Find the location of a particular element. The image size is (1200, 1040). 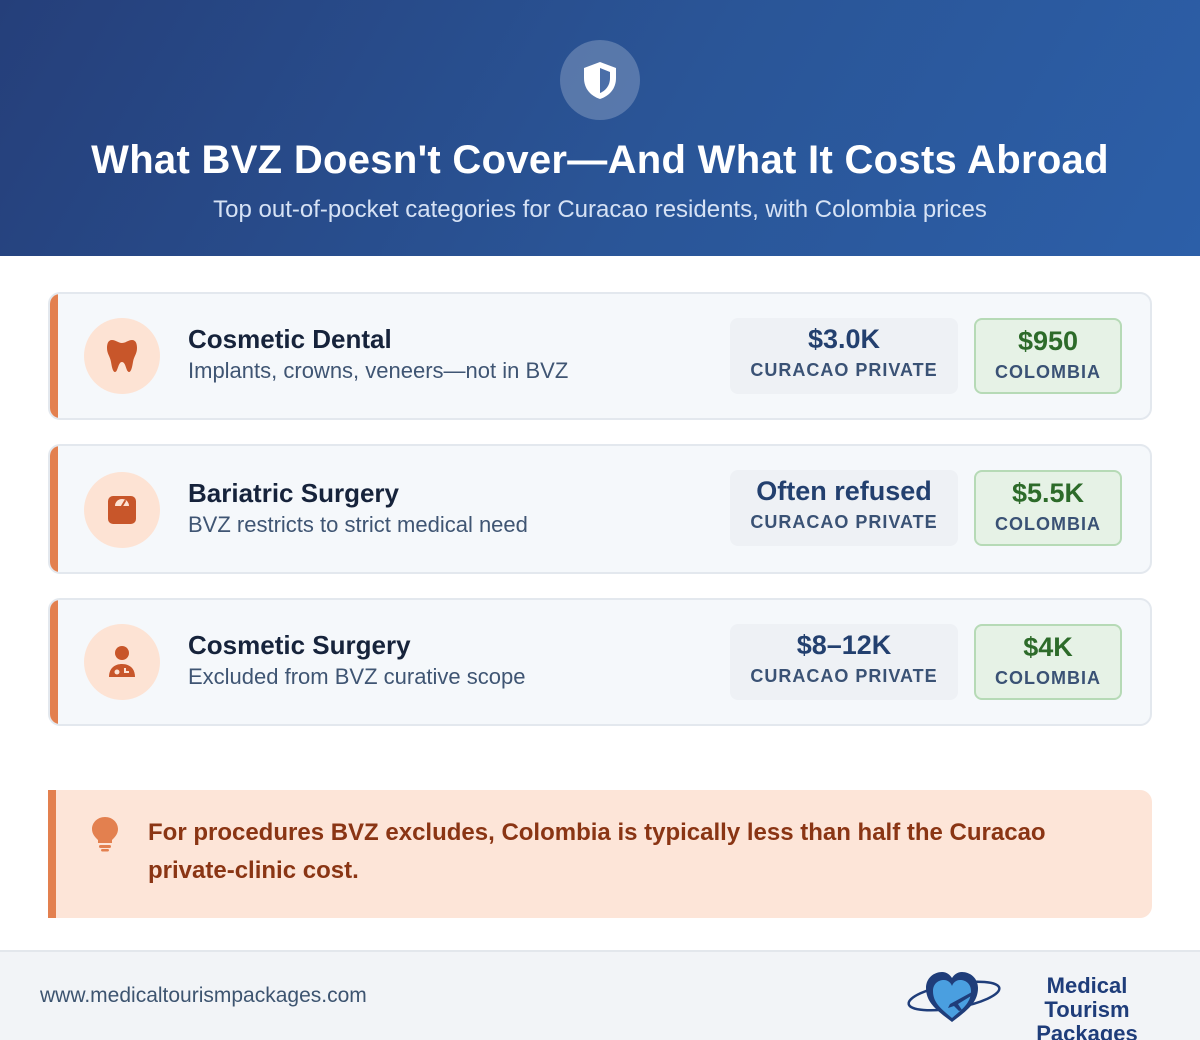

curacao-price-value: Often refused is located at coordinates (844, 491).